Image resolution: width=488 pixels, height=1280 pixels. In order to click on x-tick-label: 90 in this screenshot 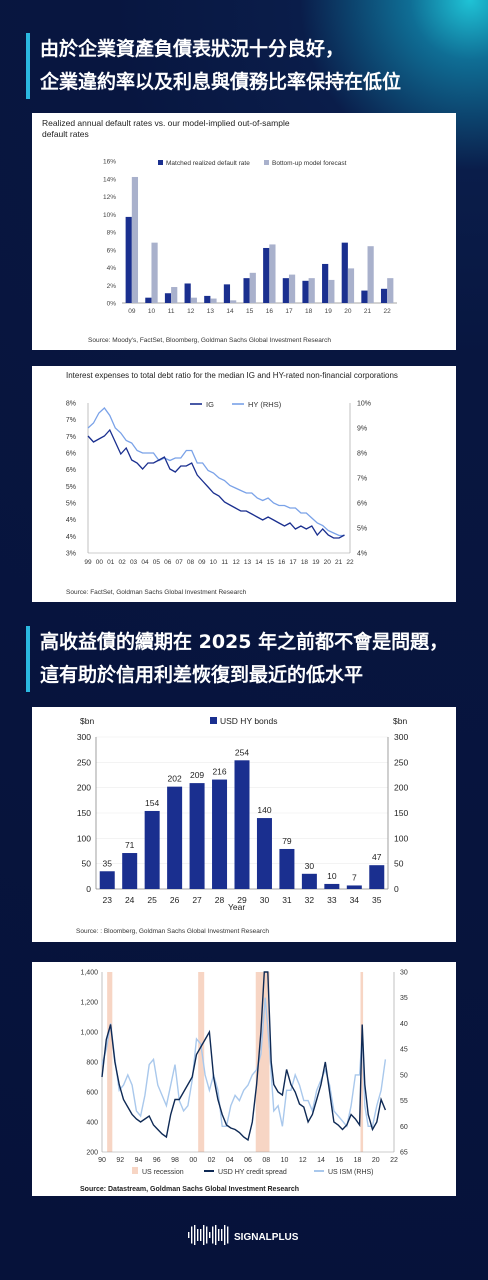, I will do `click(102, 1160)`.